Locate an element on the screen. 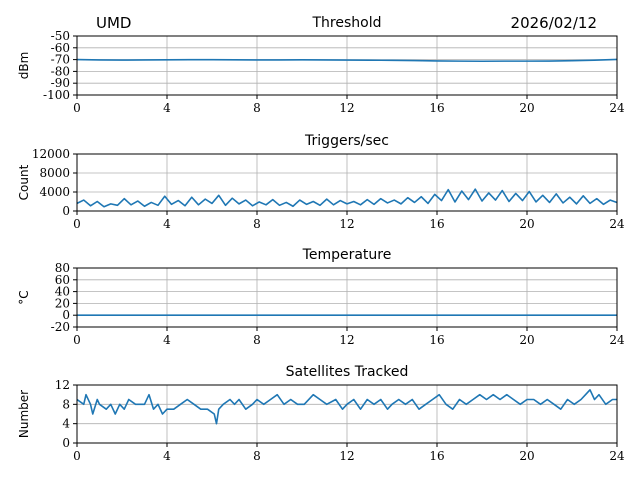  y-axis-label: Count is located at coordinates (24, 182).